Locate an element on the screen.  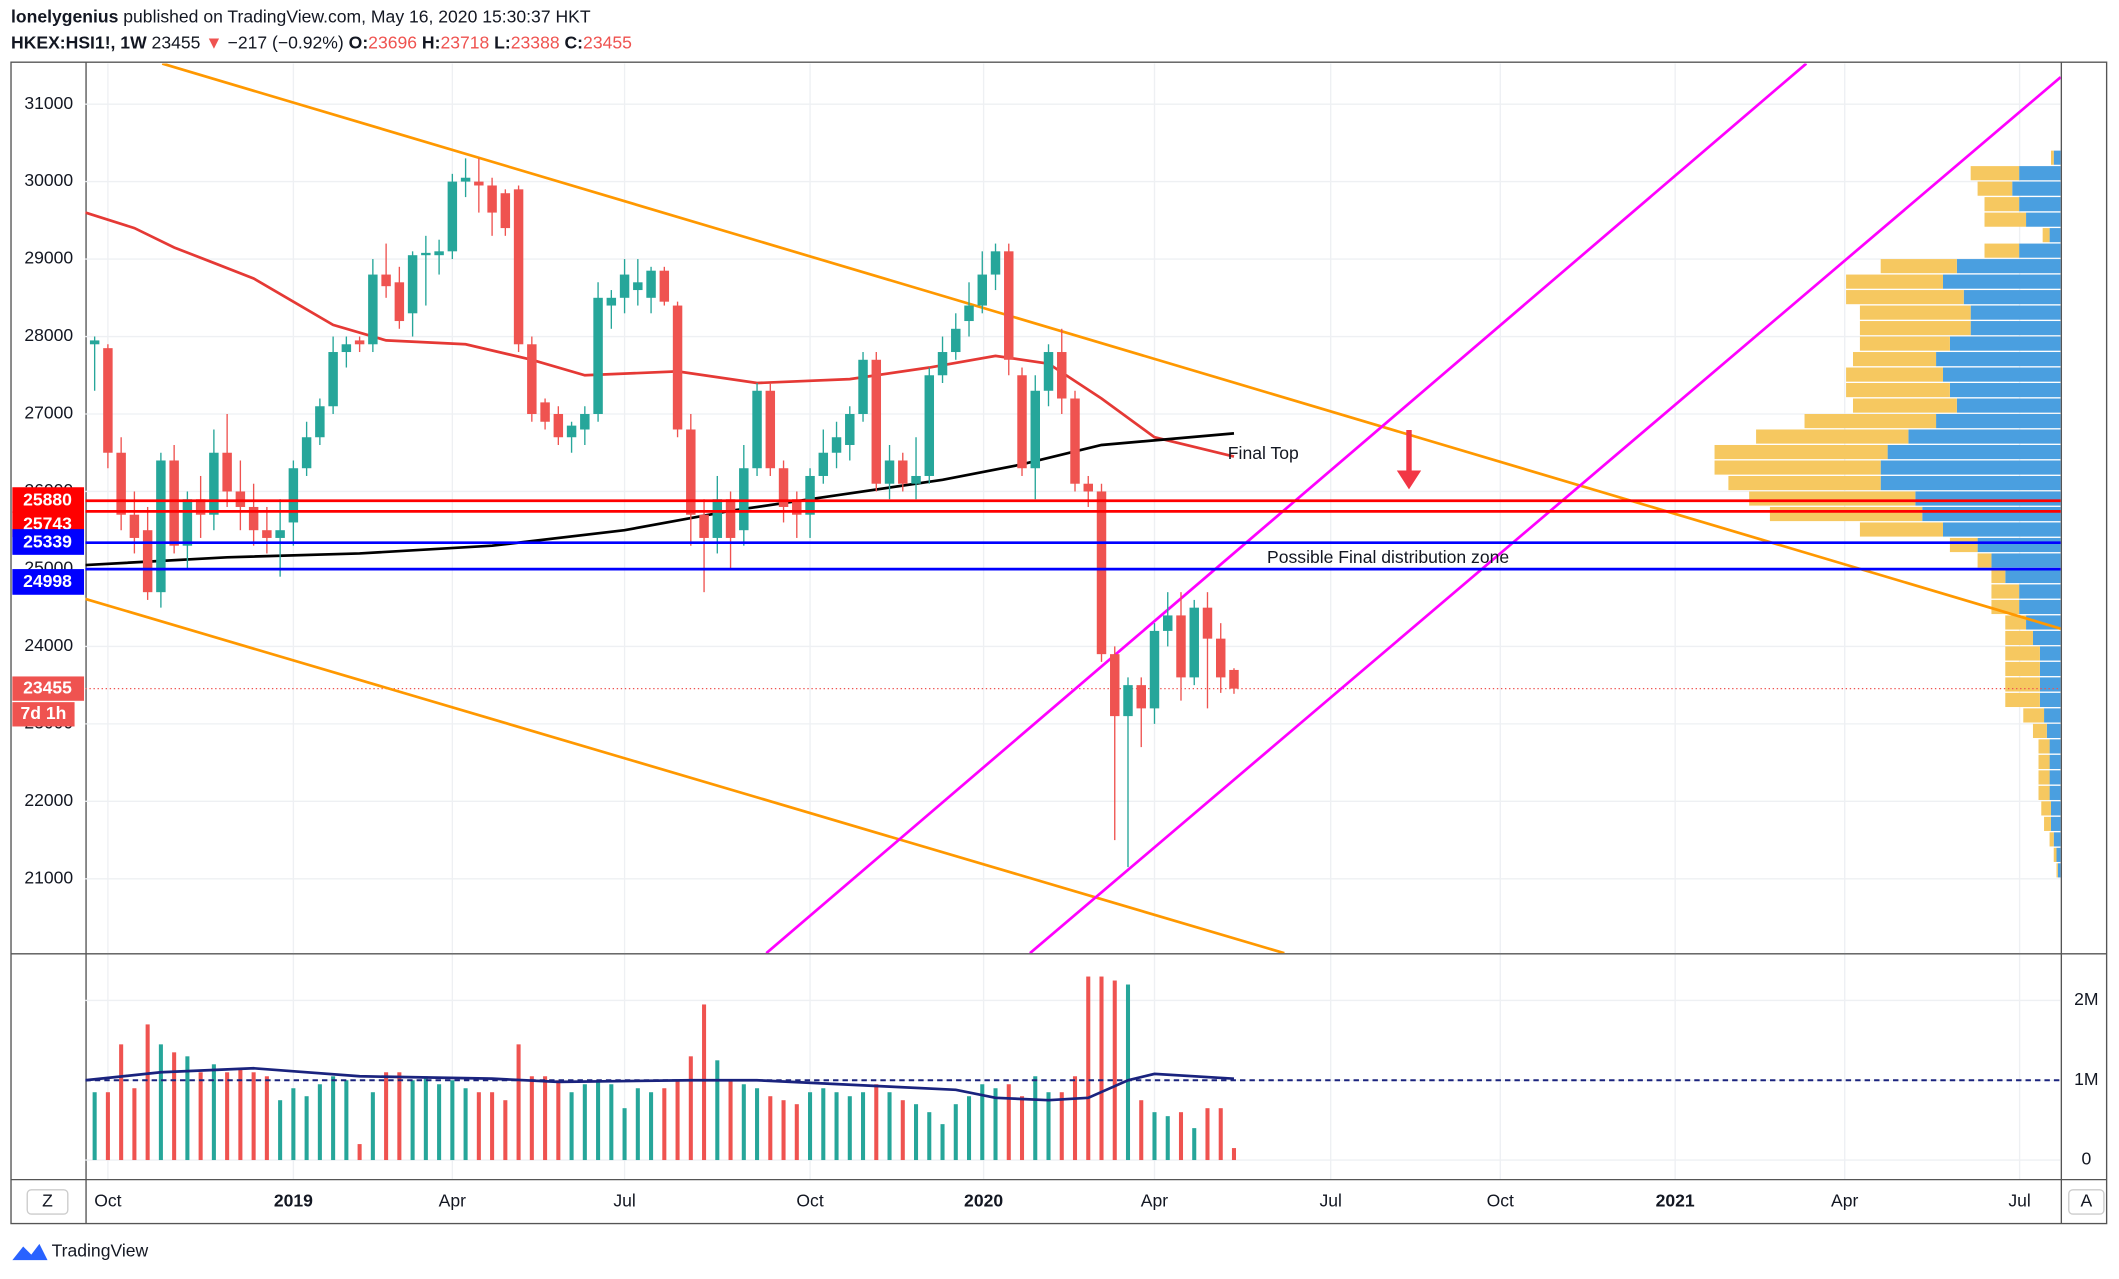
symbol: HKEX:HSI1!, 1W is located at coordinates (79, 42).